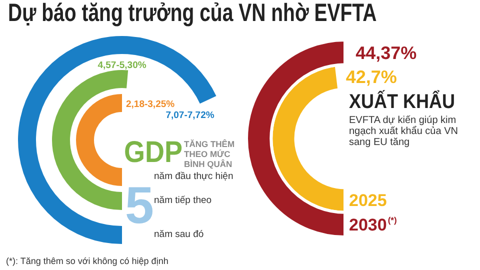  I want to click on text: 2,18-3,25%, so click(150, 104).